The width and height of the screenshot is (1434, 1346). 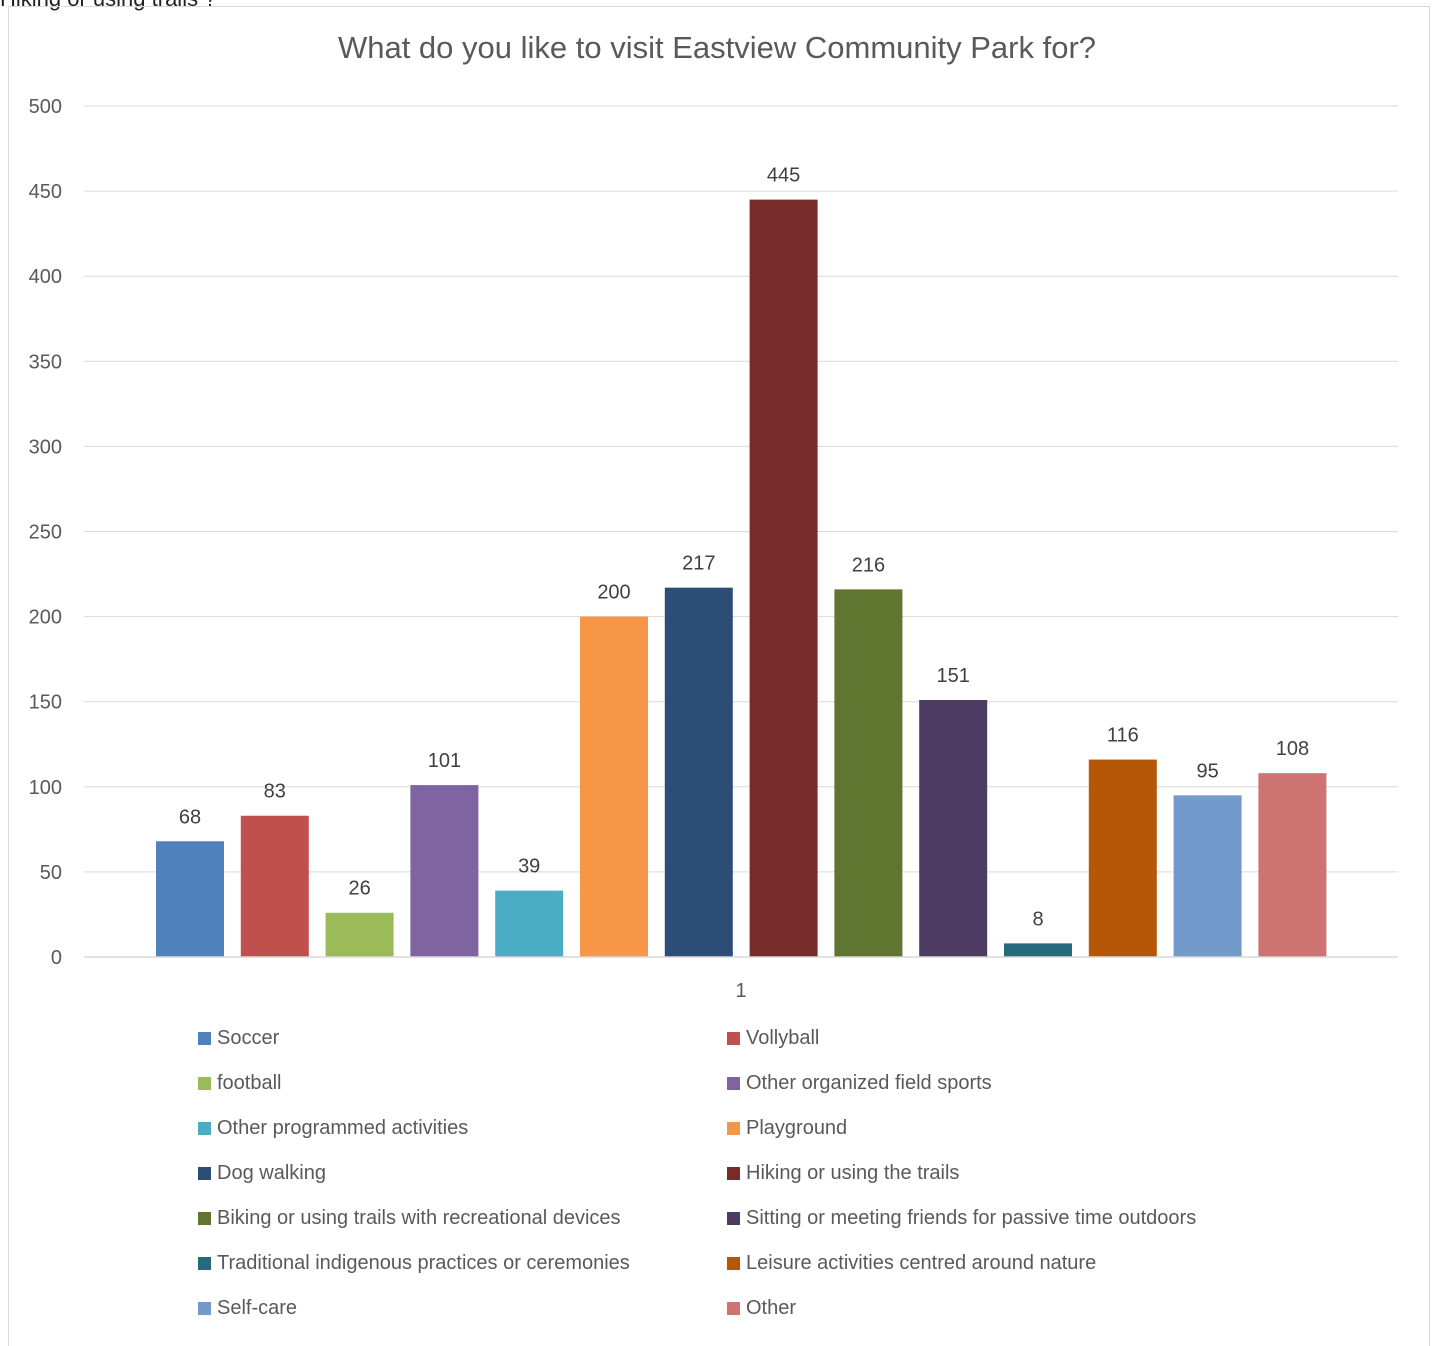 I want to click on bar-self-care, so click(x=1207, y=876).